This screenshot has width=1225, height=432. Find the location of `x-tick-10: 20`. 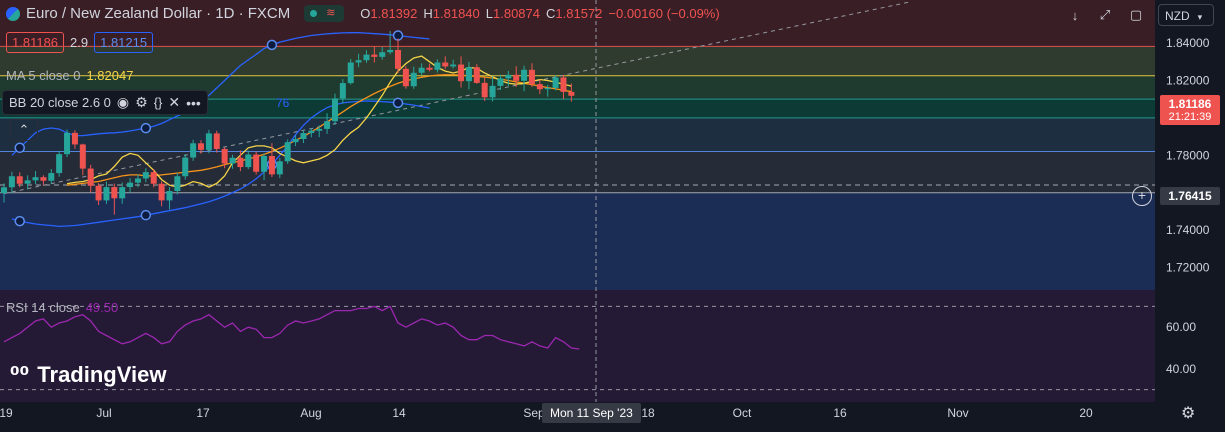

x-tick-10: 20 is located at coordinates (1086, 413).